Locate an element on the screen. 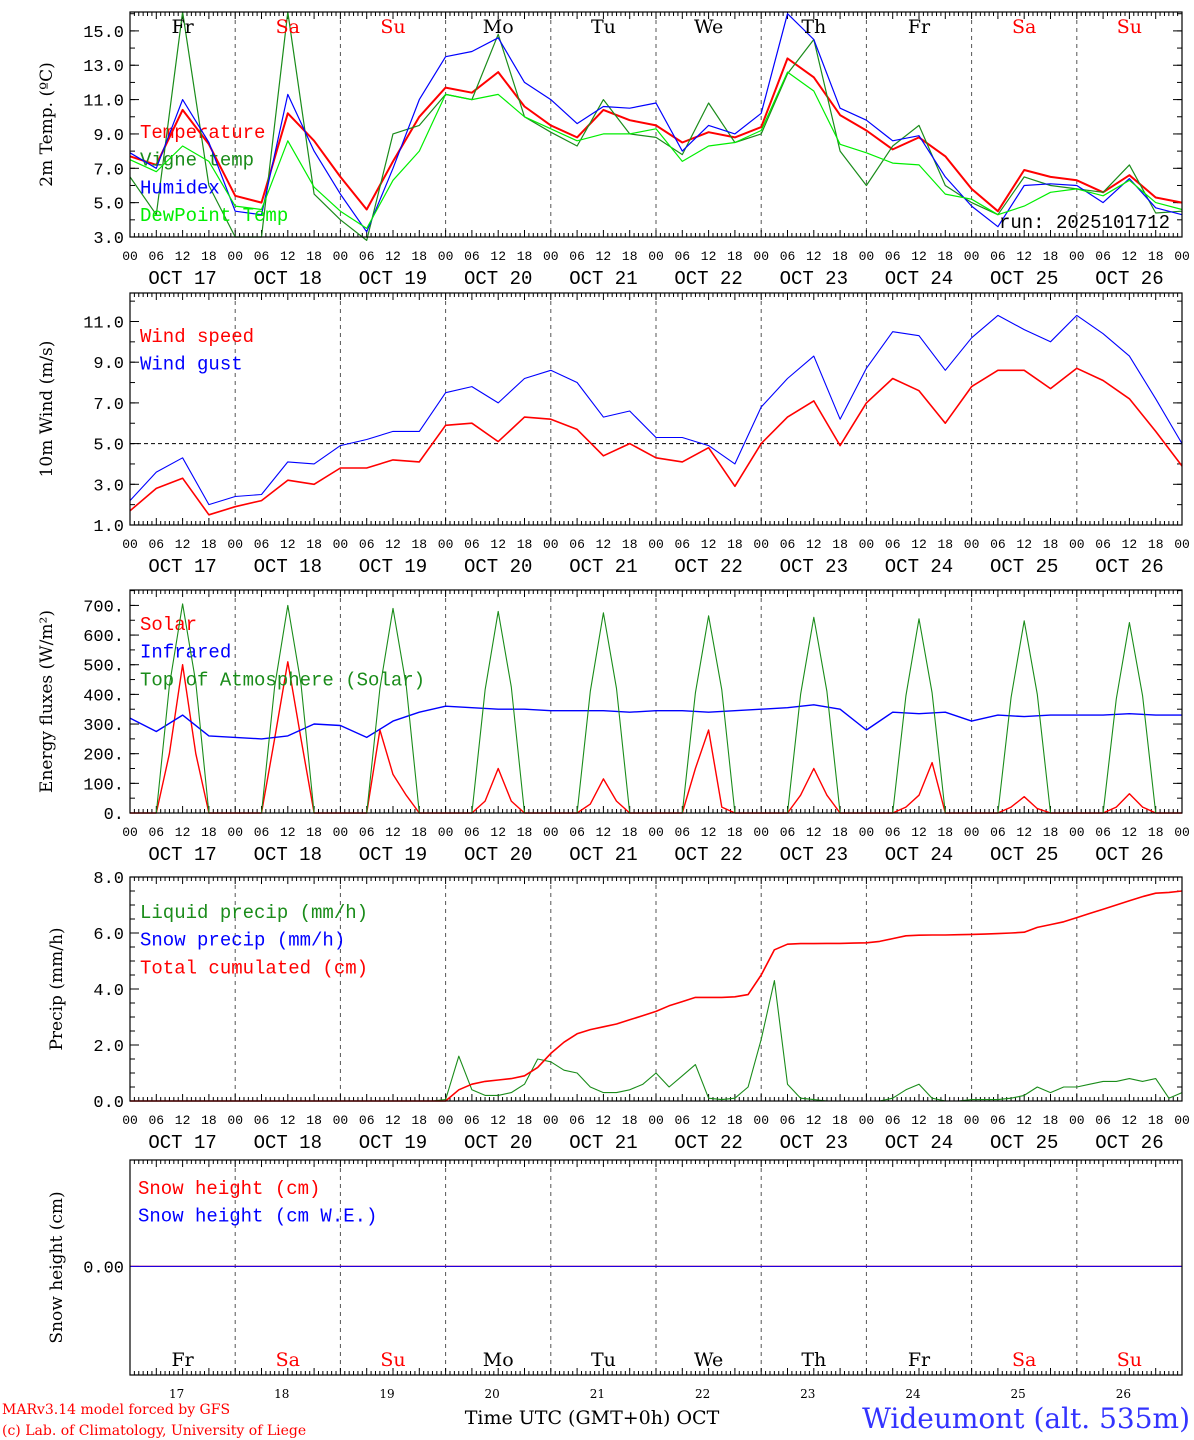 Image resolution: width=1194 pixels, height=1440 pixels. legend-entry: Snow height (cm) is located at coordinates (229, 1189).